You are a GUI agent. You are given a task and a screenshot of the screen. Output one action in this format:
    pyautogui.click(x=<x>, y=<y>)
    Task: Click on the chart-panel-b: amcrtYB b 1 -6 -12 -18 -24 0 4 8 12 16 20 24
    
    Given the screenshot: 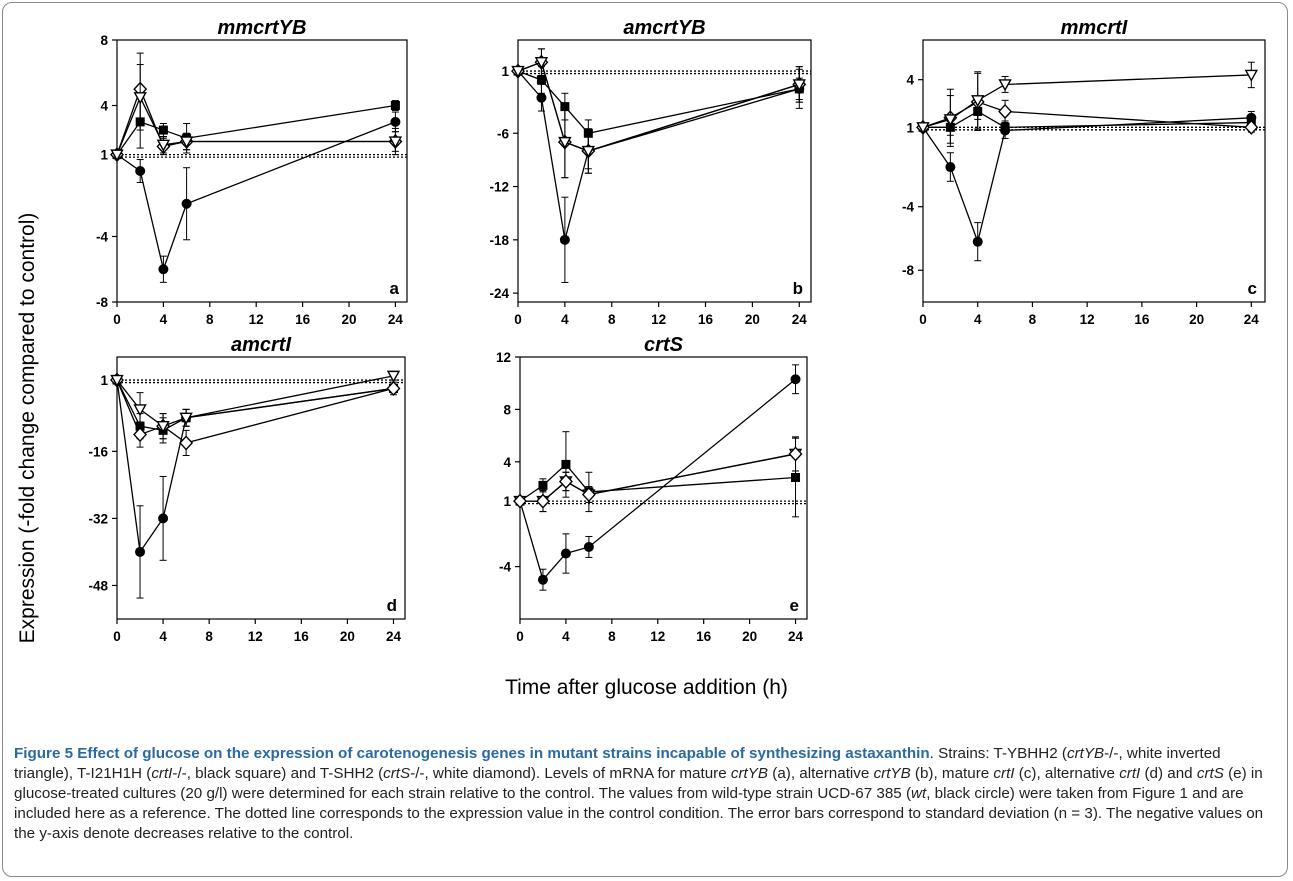 What is the action you would take?
    pyautogui.click(x=650, y=172)
    